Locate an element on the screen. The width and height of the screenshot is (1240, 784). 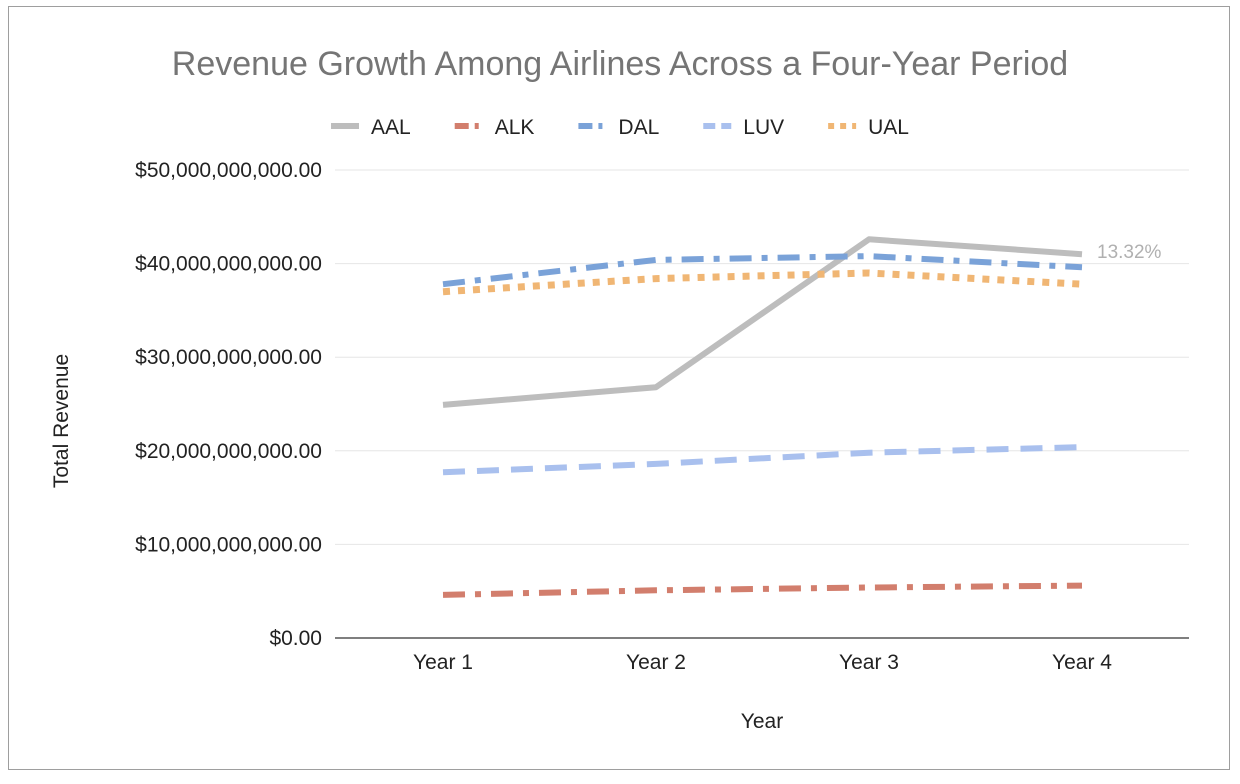
x-tick-label: Year 3 is located at coordinates (869, 662).